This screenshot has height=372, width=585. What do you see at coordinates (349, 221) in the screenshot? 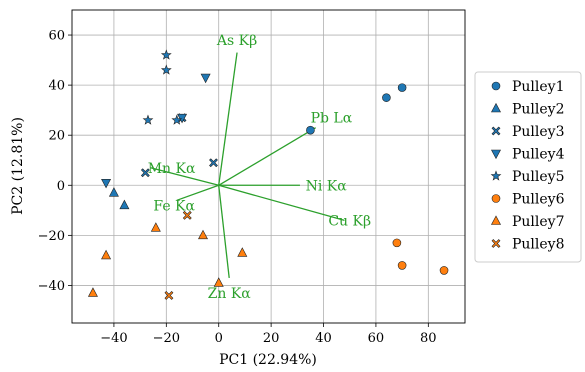
I see `loading-label: Cu Kβ` at bounding box center [349, 221].